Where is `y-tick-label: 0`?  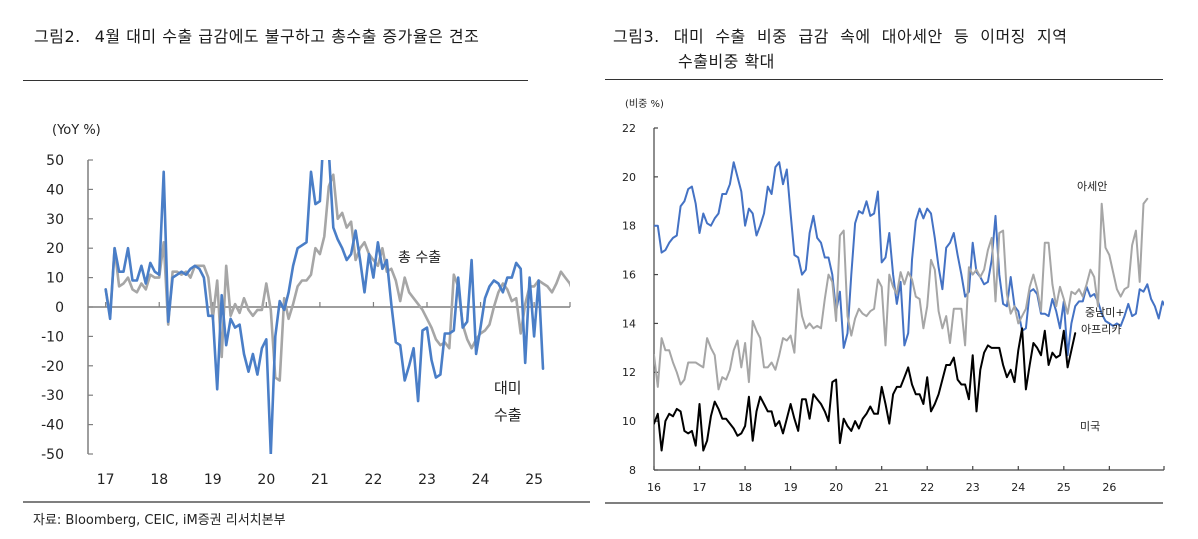
y-tick-label: 0 is located at coordinates (59, 308).